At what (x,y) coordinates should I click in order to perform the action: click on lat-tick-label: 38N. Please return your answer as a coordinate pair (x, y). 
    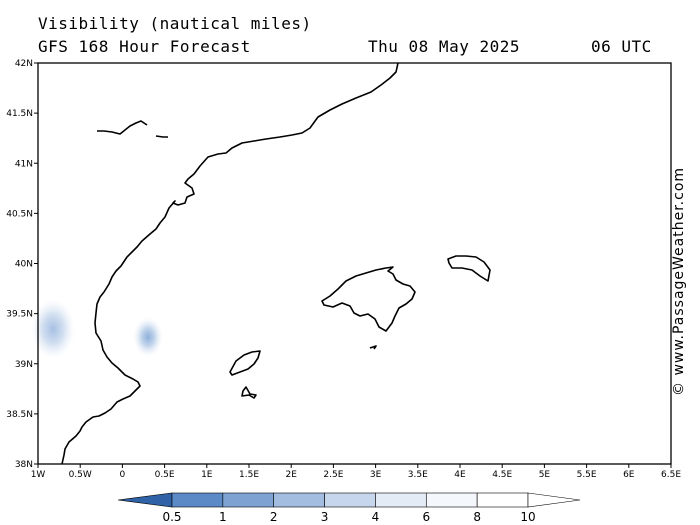
    Looking at the image, I should click on (24, 465).